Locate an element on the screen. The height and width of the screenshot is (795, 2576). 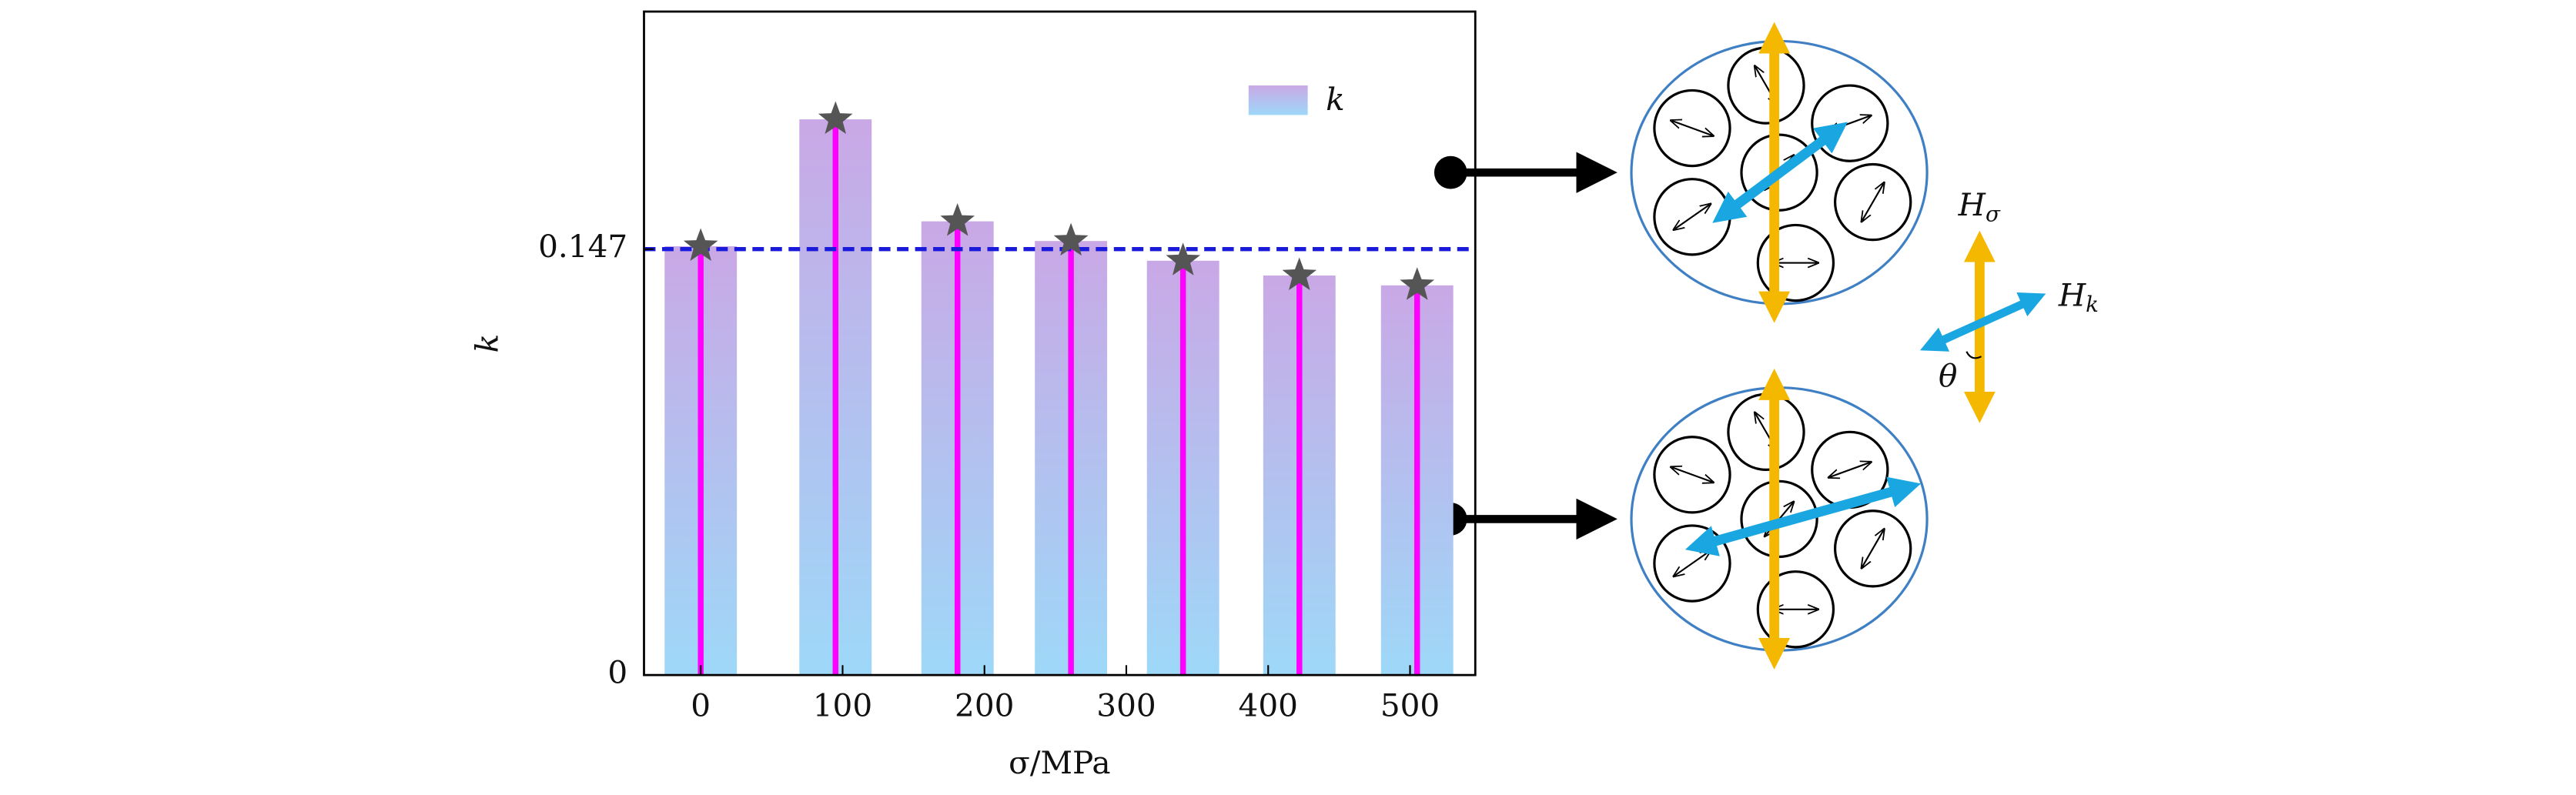
label-main: θ is located at coordinates (1948, 374).